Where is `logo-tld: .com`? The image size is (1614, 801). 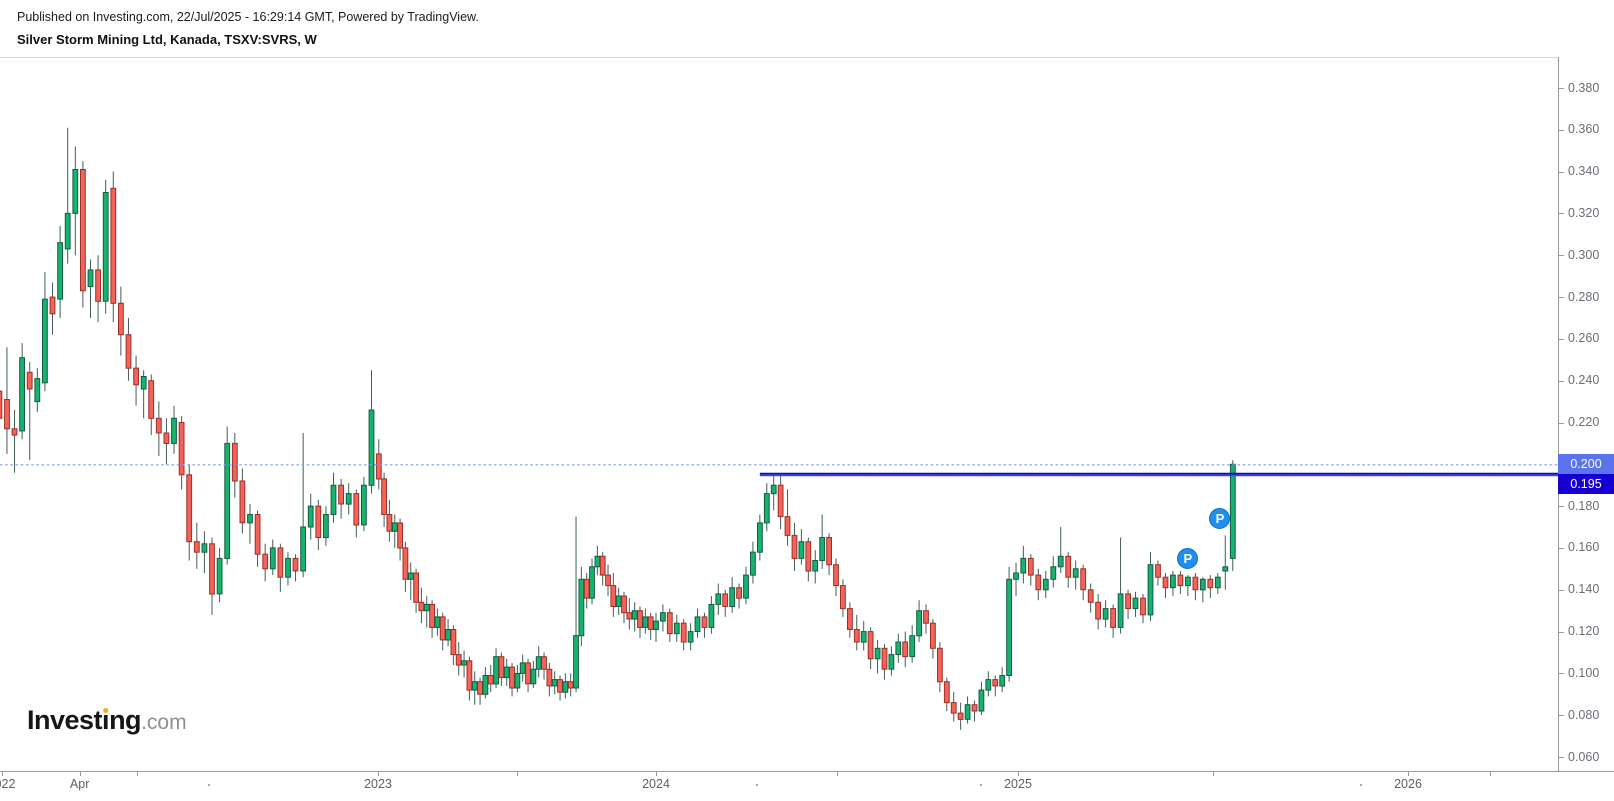
logo-tld: .com is located at coordinates (164, 722).